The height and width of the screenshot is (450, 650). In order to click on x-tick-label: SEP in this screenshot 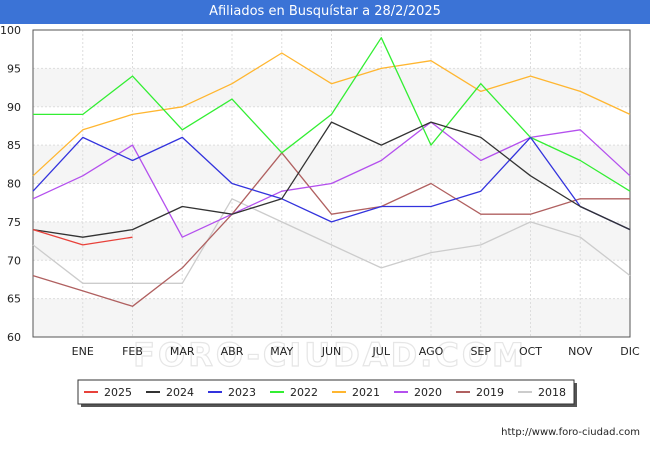, I will do `click(480, 351)`.